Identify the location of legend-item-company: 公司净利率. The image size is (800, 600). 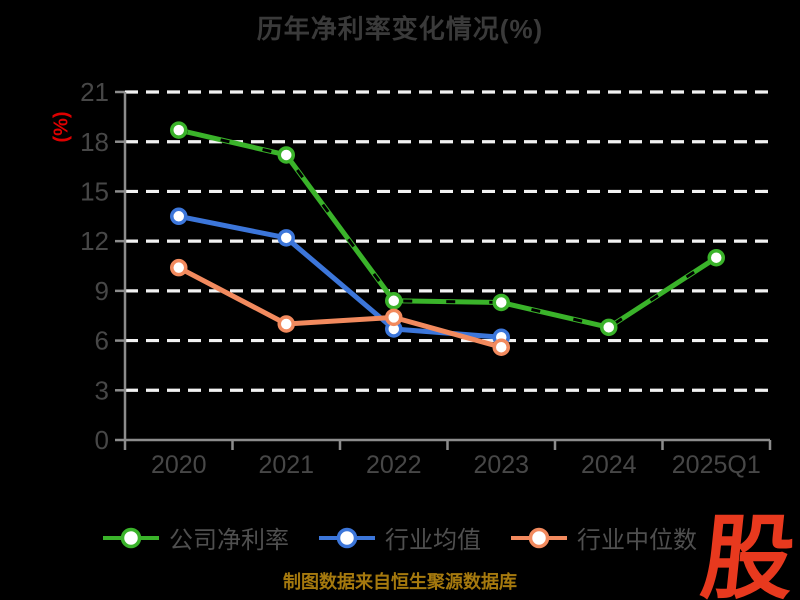
(196, 537).